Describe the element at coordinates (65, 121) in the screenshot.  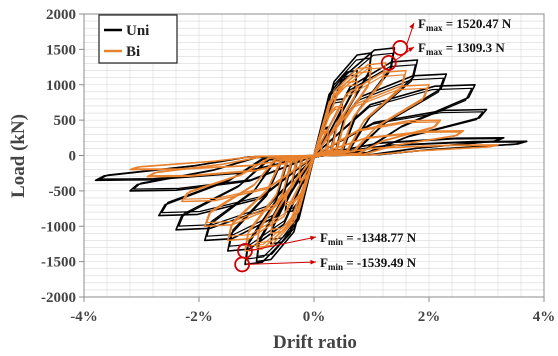
I see `y-tick-label: 500` at that location.